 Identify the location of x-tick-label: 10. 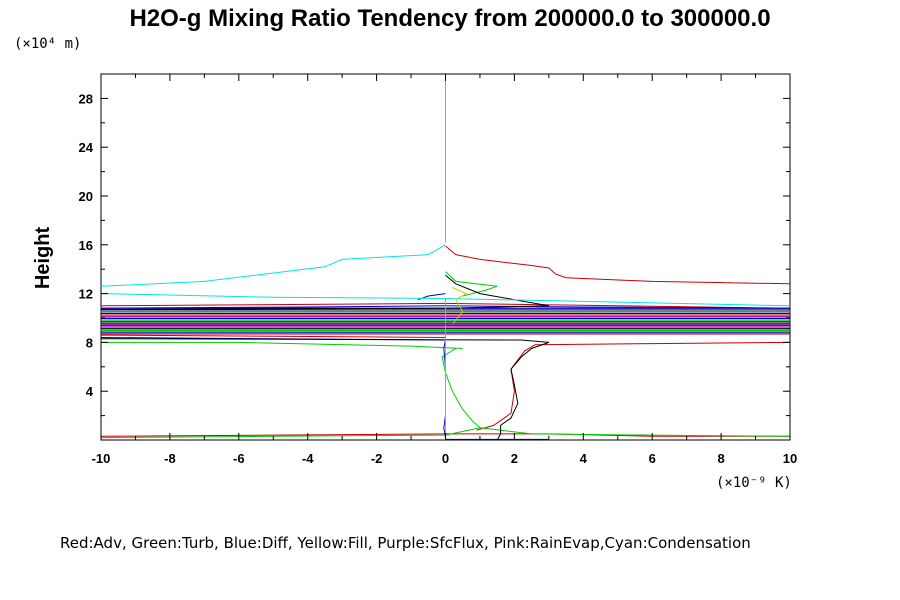
(790, 458).